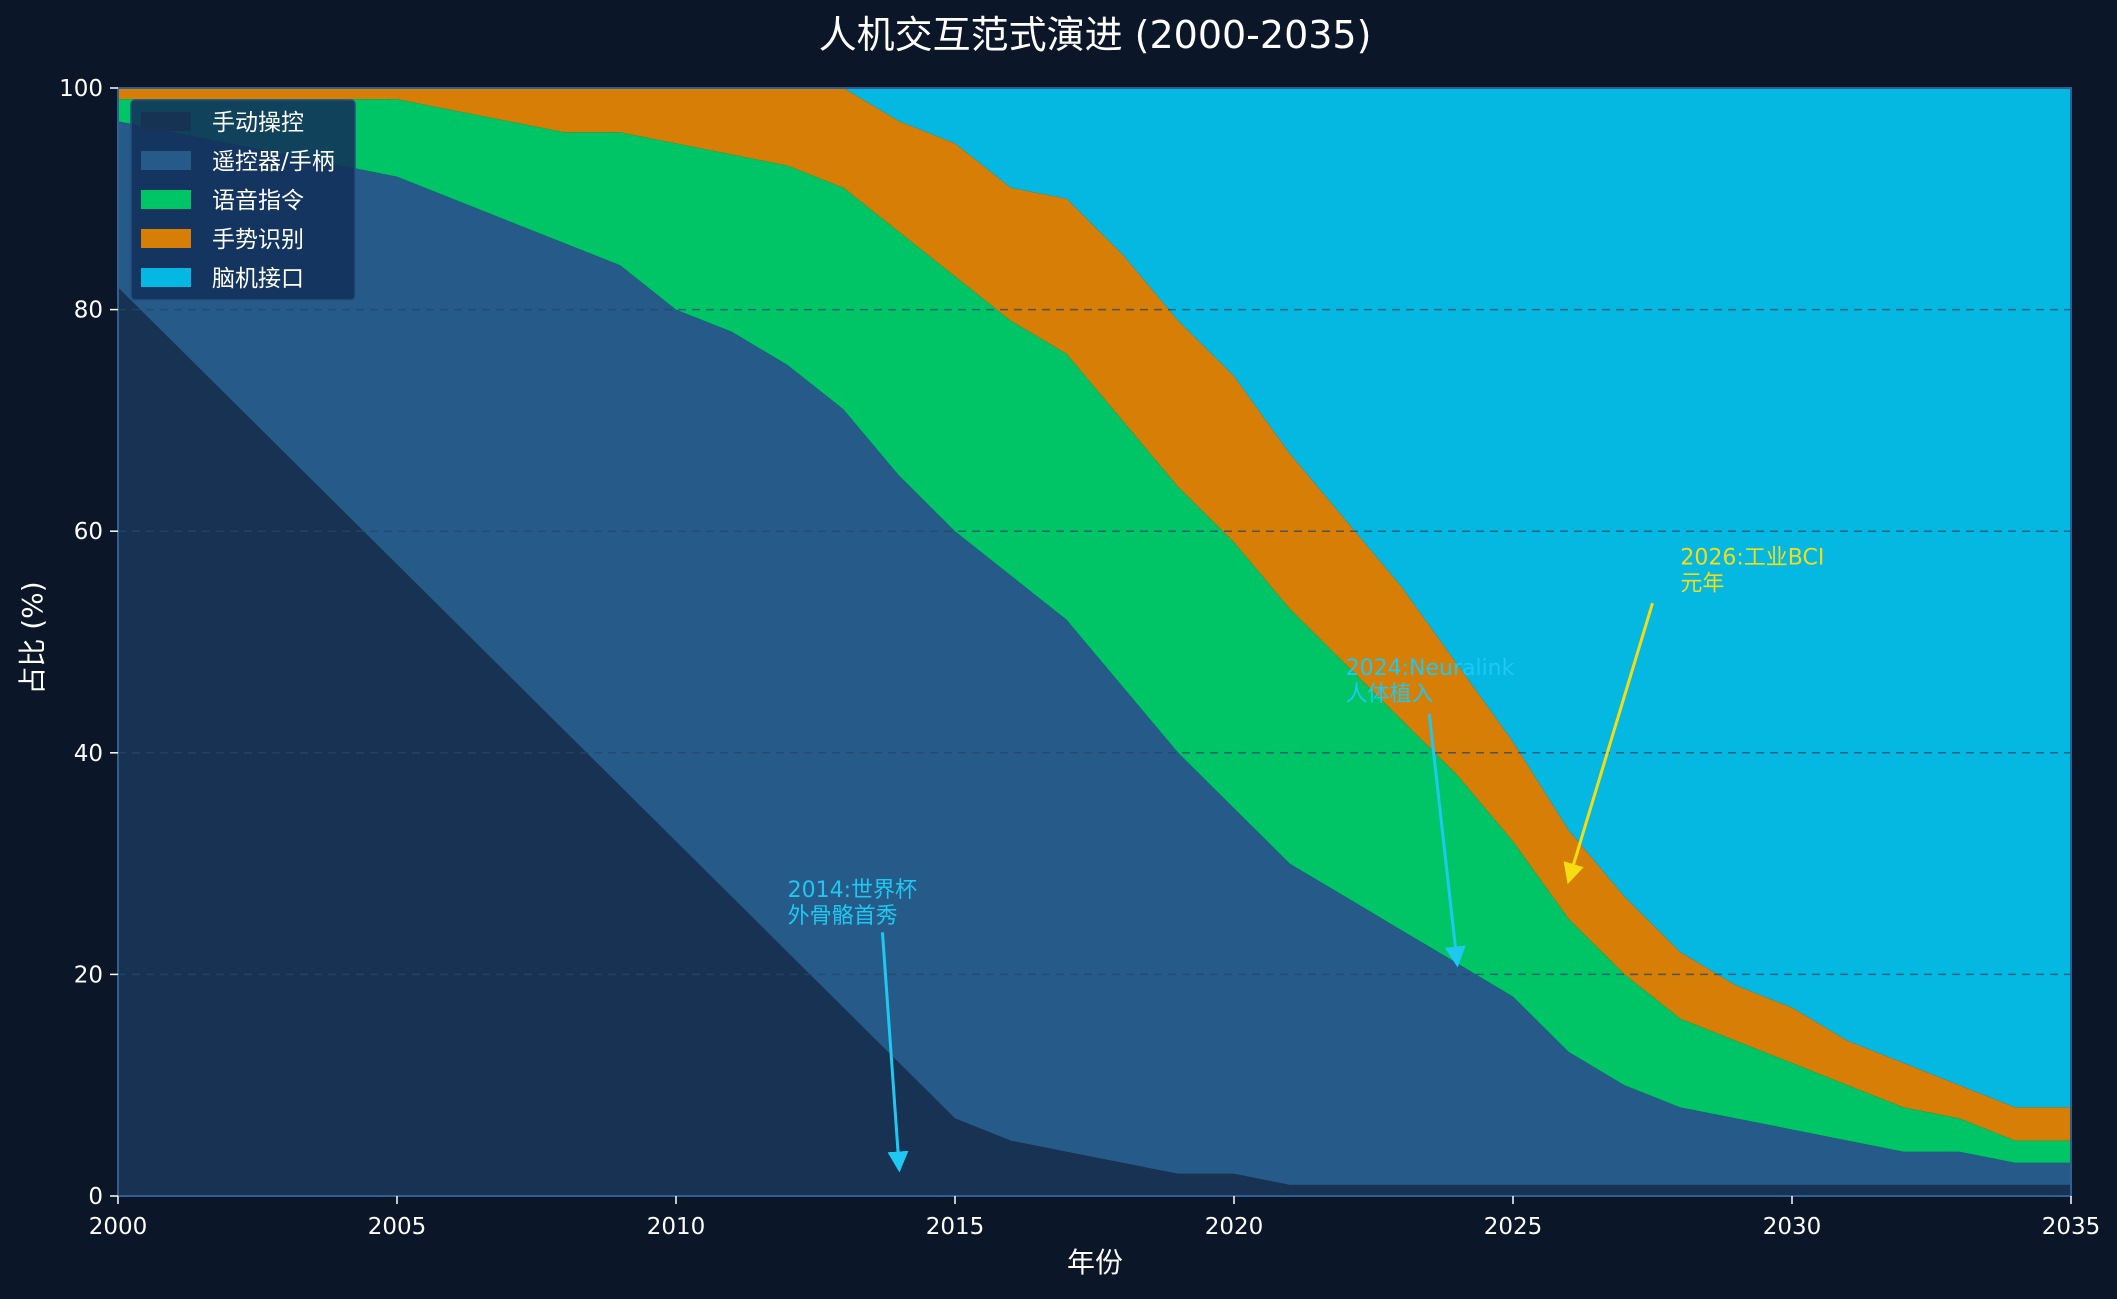 This screenshot has height=1299, width=2117. What do you see at coordinates (88, 311) in the screenshot?
I see `y-tick-label-4: 80` at bounding box center [88, 311].